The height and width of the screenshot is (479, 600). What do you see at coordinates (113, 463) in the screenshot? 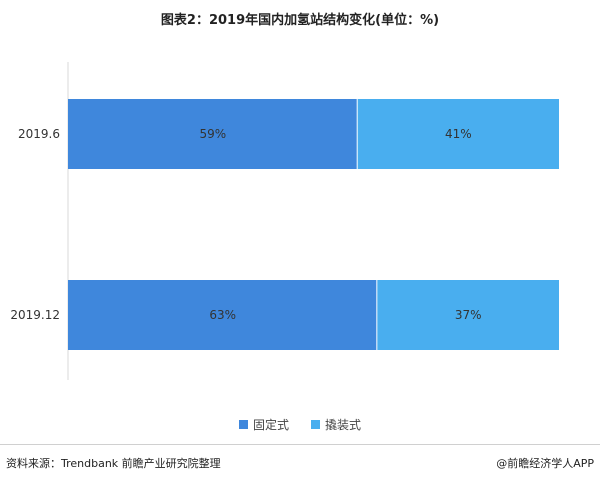
I see `source-note: 资料来源：Trendbank 前瞻产业研究院整理` at bounding box center [113, 463].